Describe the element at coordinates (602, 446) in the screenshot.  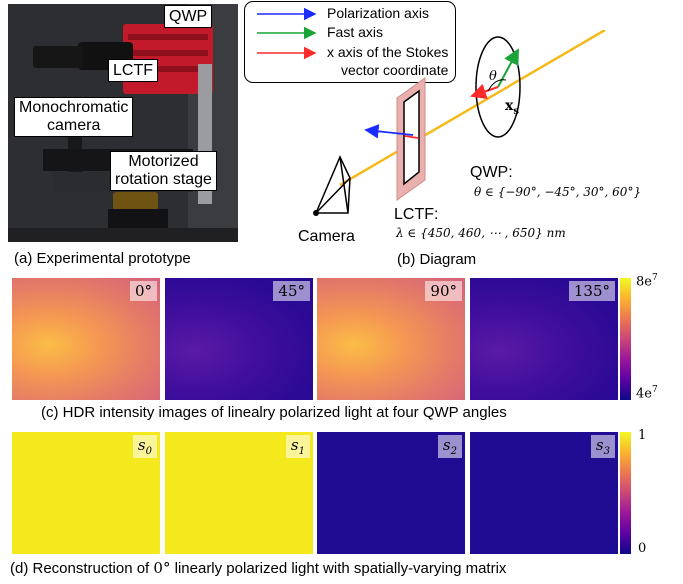
I see `stokes-label-s3: s3` at that location.